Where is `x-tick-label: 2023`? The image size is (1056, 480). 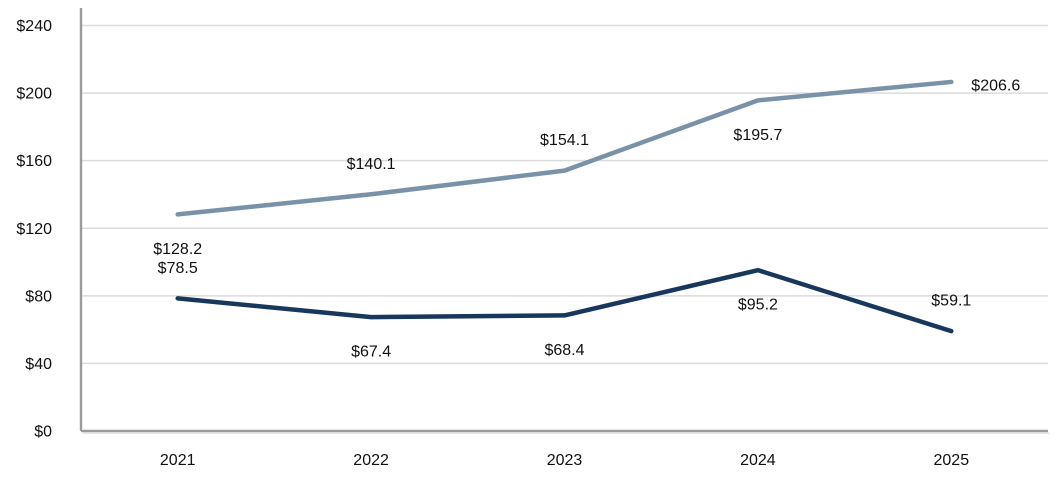
x-tick-label: 2023 is located at coordinates (565, 460).